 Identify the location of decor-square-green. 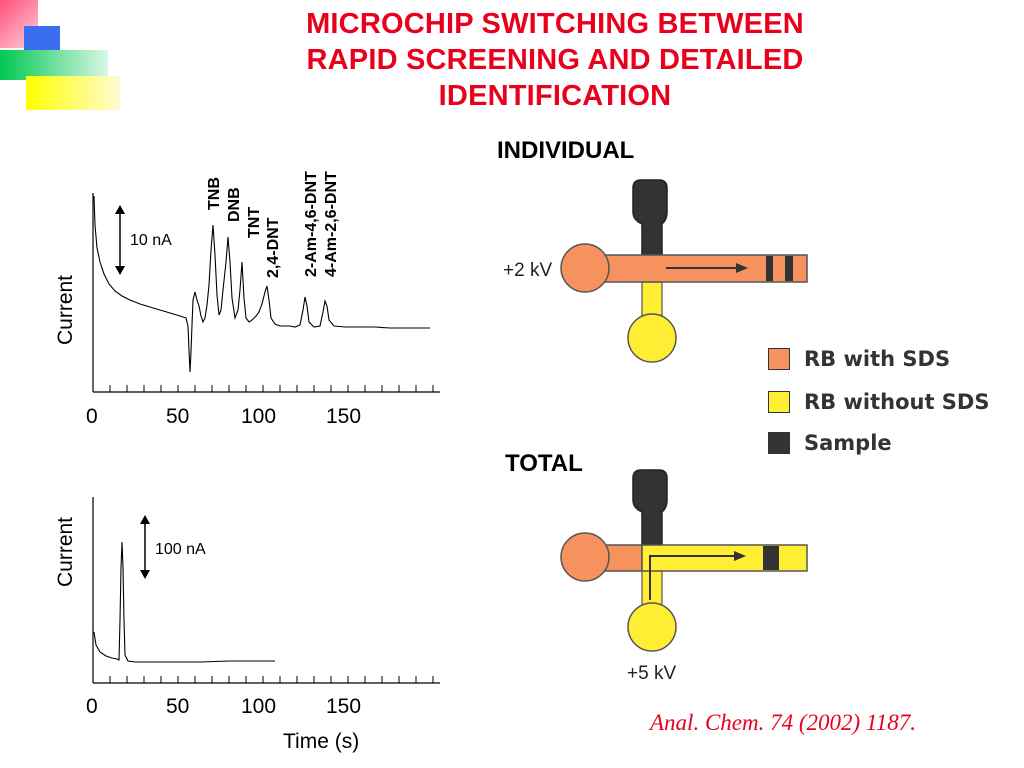
(54, 65).